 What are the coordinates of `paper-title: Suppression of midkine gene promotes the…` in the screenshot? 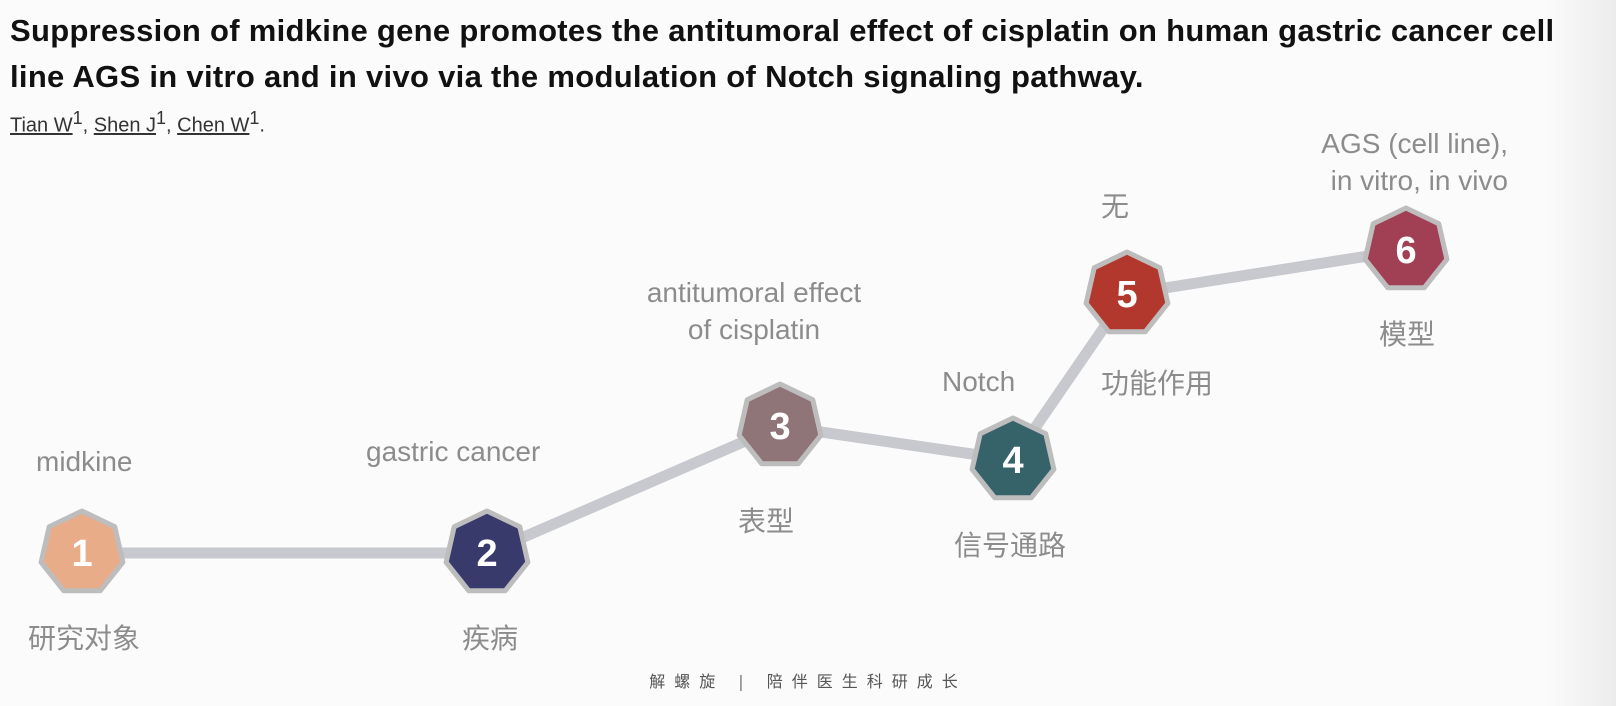 It's located at (782, 53).